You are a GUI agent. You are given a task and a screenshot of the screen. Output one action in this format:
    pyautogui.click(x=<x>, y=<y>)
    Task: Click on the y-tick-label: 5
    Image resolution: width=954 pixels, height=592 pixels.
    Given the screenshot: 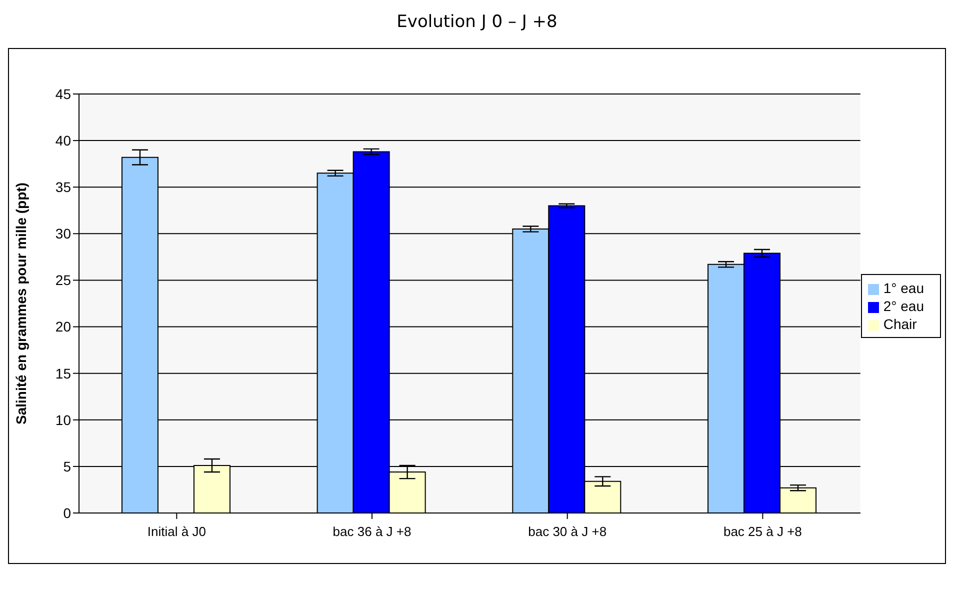 What is the action you would take?
    pyautogui.click(x=67, y=466)
    